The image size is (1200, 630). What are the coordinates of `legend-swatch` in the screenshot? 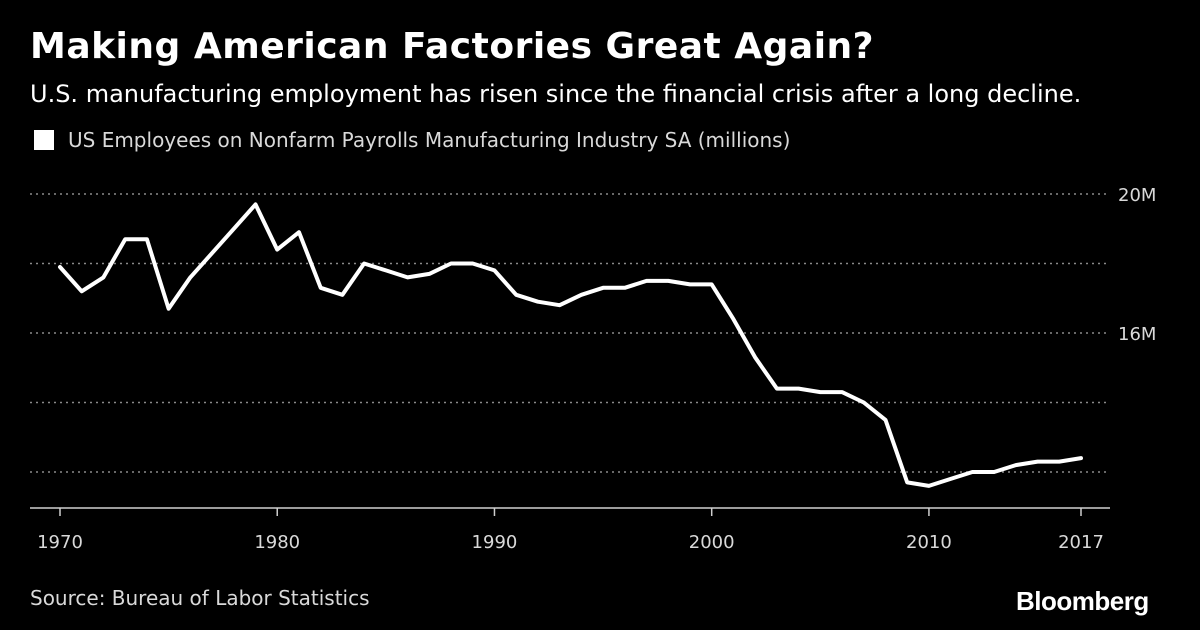 It's located at (44, 140).